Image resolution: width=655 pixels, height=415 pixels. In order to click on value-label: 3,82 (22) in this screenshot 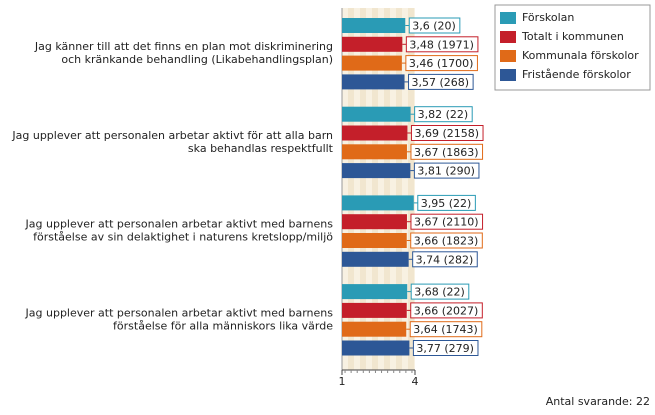, I will do `click(443, 114)`.